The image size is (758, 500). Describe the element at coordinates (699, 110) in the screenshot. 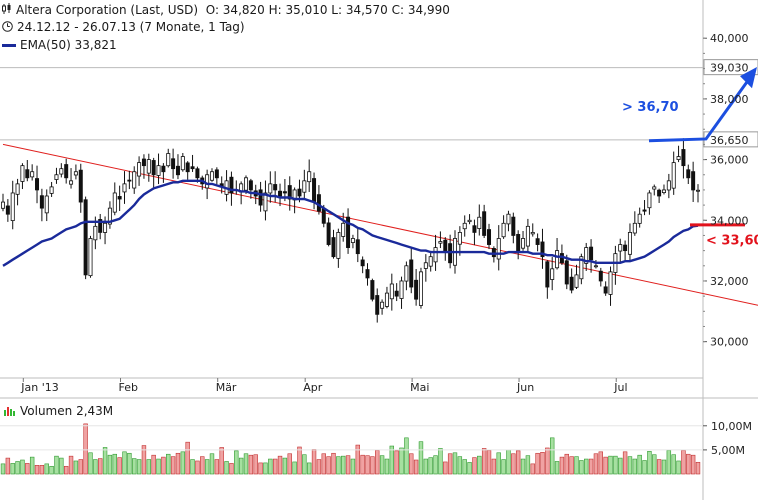

I see `target-arrow-line` at that location.